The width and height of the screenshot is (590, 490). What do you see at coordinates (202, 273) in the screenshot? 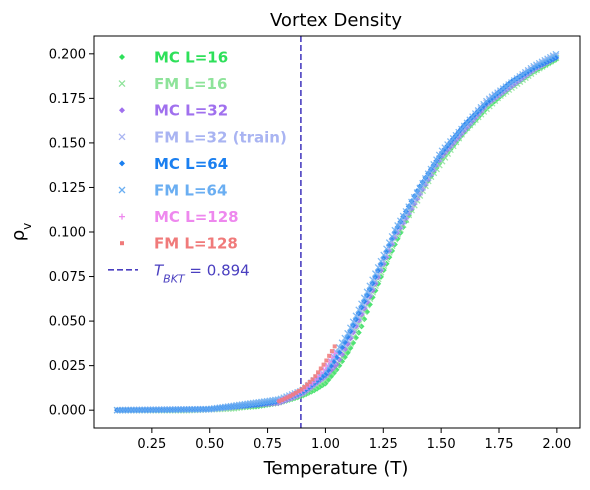
I see `legend-label: TBKT = 0.894` at bounding box center [202, 273].